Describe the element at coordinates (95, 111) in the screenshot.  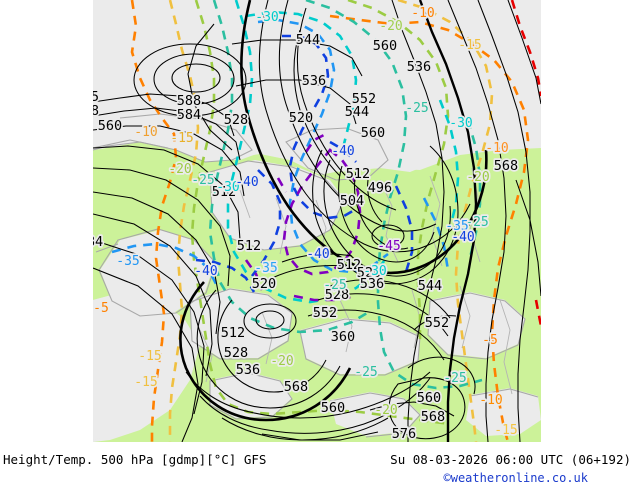
I see `svg-text: 8` at that location.